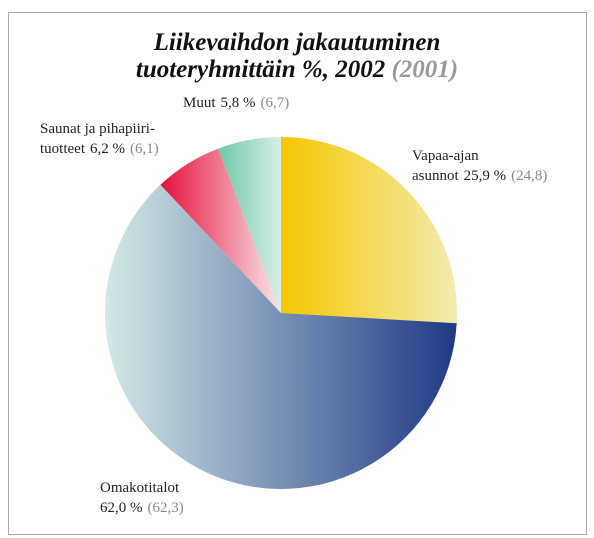 This screenshot has width=594, height=538. I want to click on slice-value-label: 5,8 %, so click(238, 103).